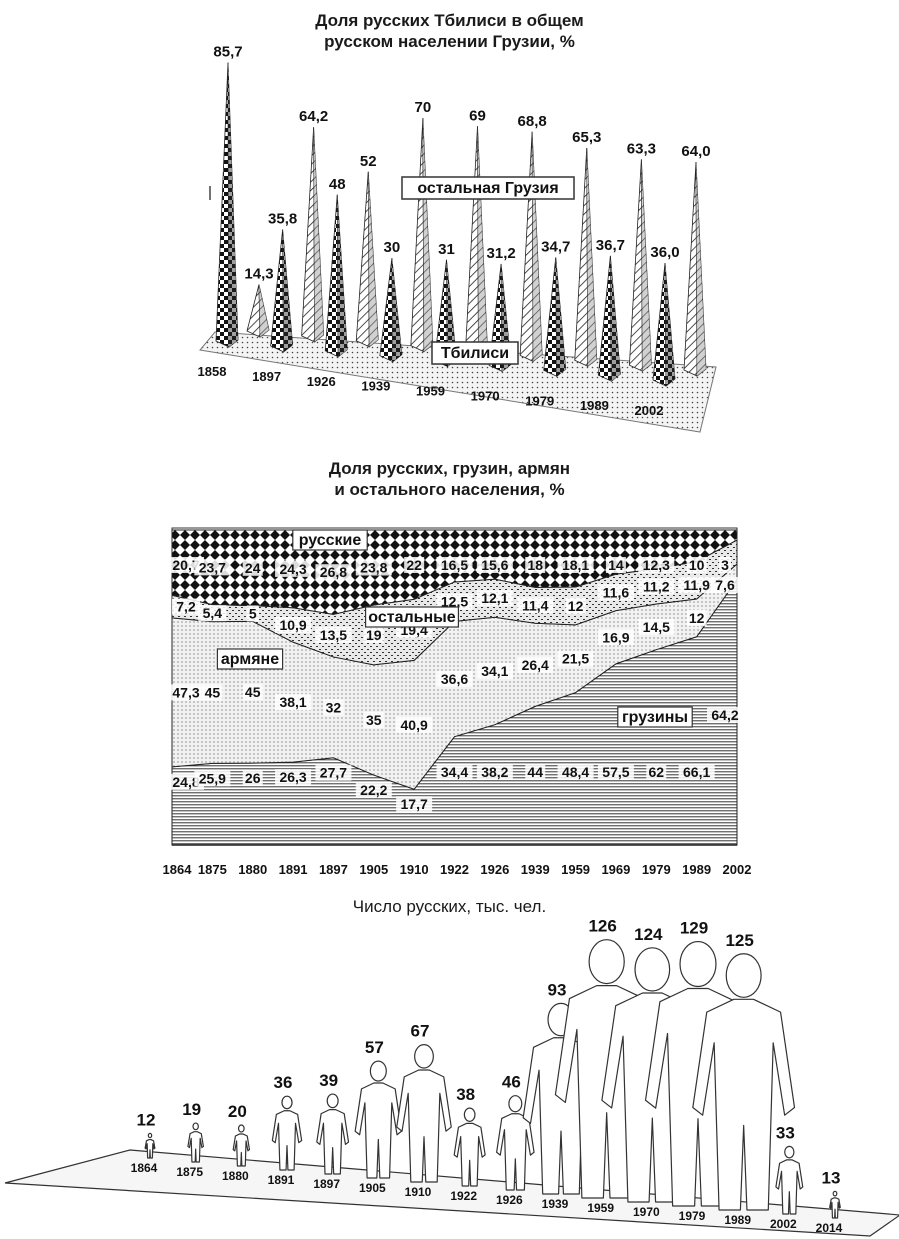  What do you see at coordinates (334, 707) in the screenshot?
I see `label-armenians-1897: 32` at bounding box center [334, 707].